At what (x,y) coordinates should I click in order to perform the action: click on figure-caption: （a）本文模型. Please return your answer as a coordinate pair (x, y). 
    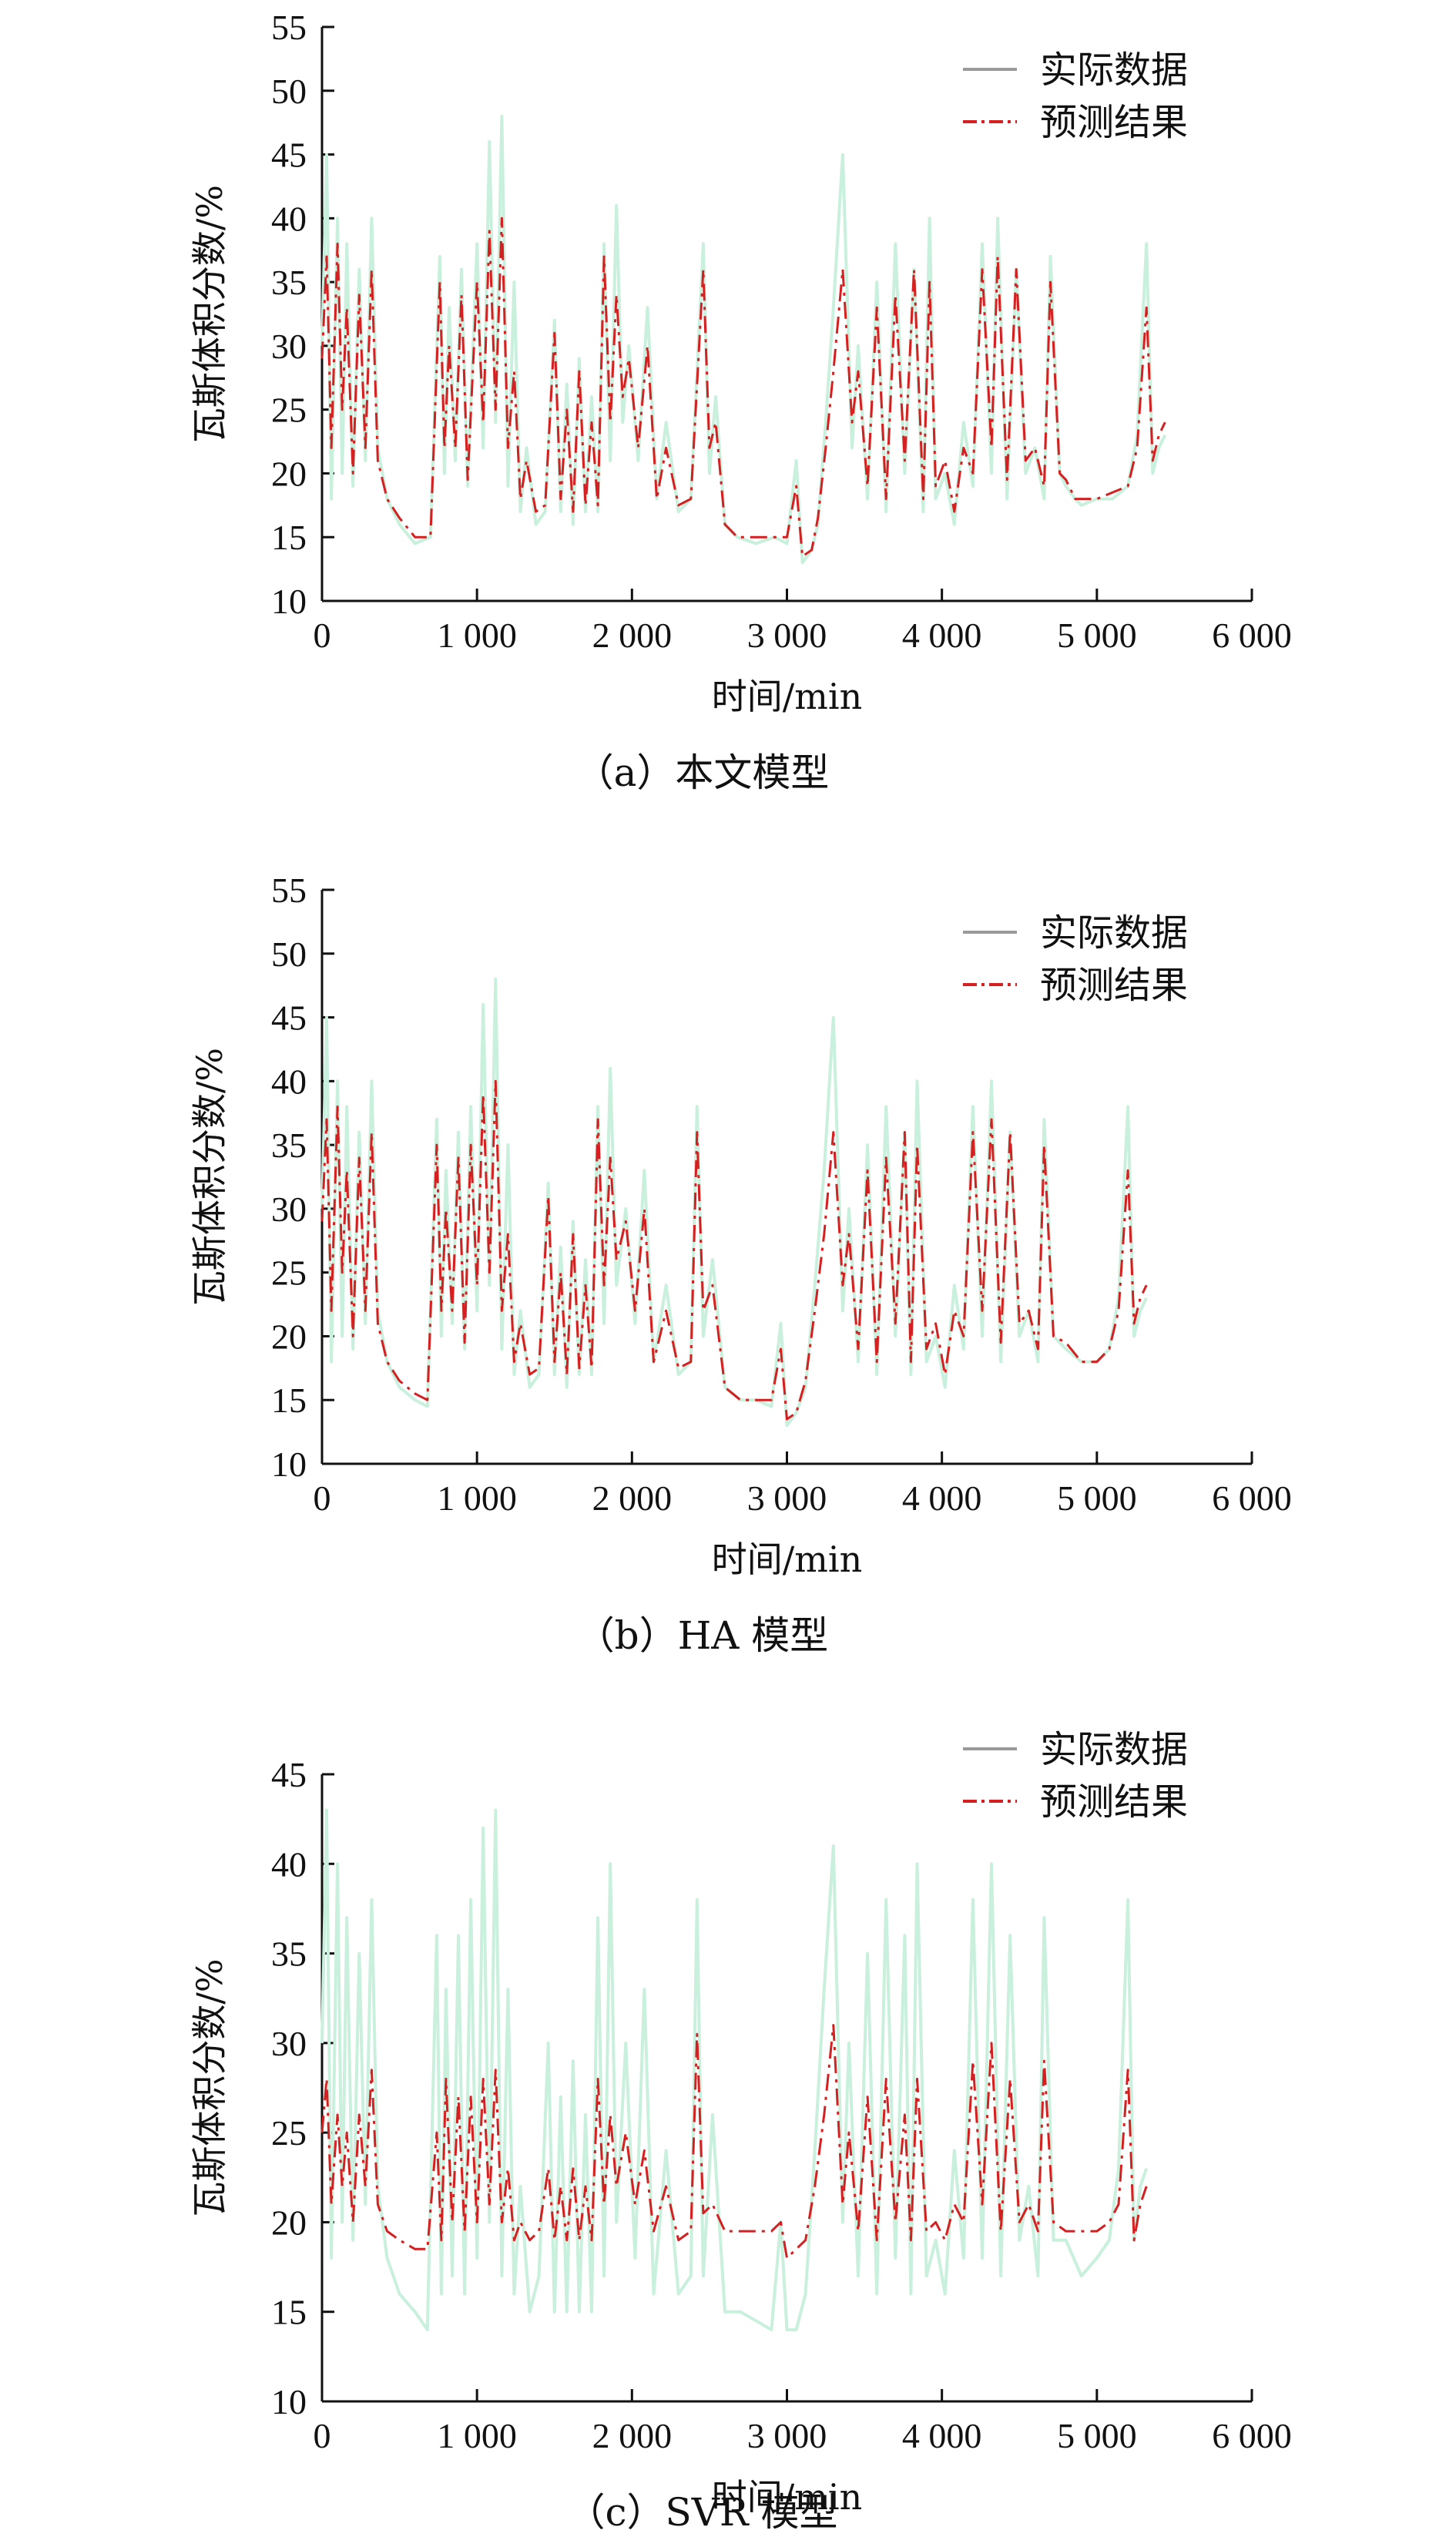
    Looking at the image, I should click on (702, 772).